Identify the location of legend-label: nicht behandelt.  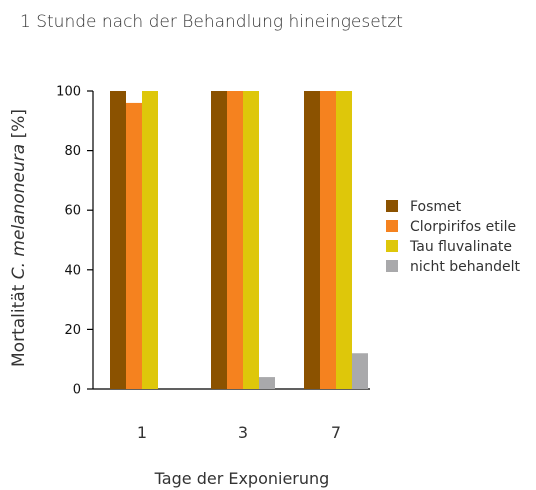
(465, 267).